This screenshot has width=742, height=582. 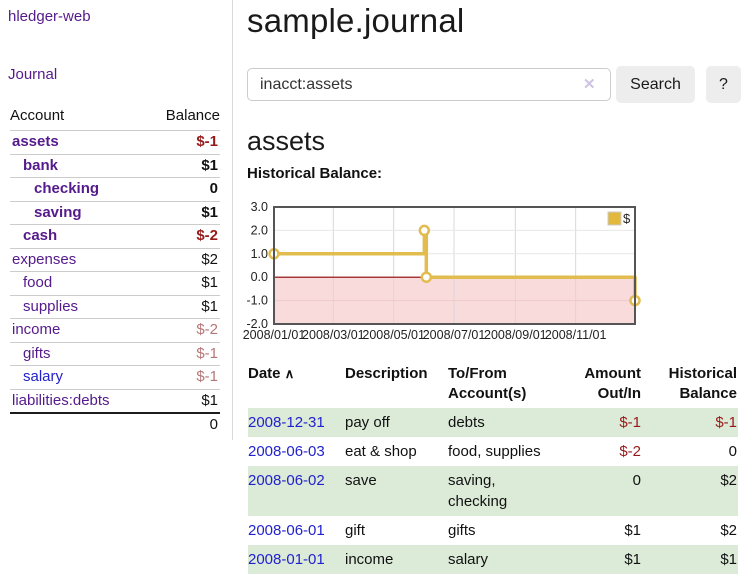 What do you see at coordinates (115, 189) in the screenshot?
I see `account-row-checking: checking 0` at bounding box center [115, 189].